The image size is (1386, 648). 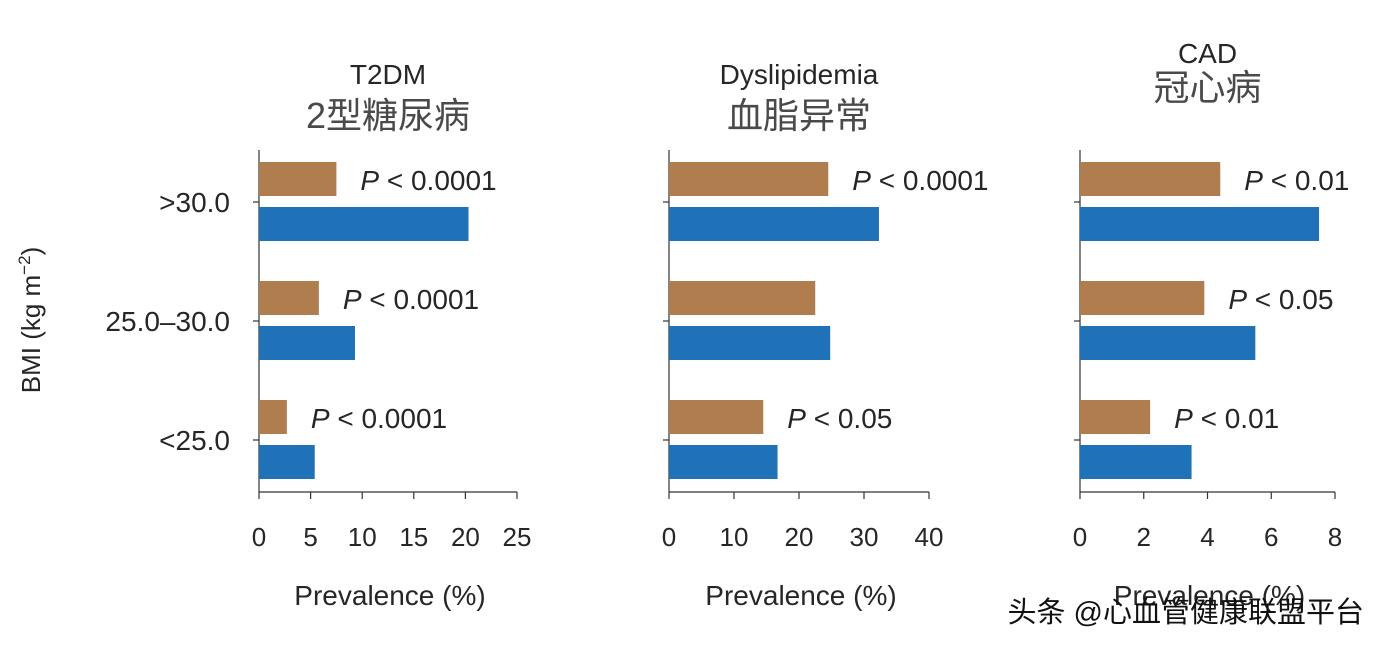 What do you see at coordinates (1207, 87) in the screenshot?
I see `panel-subtitle: 冠心病` at bounding box center [1207, 87].